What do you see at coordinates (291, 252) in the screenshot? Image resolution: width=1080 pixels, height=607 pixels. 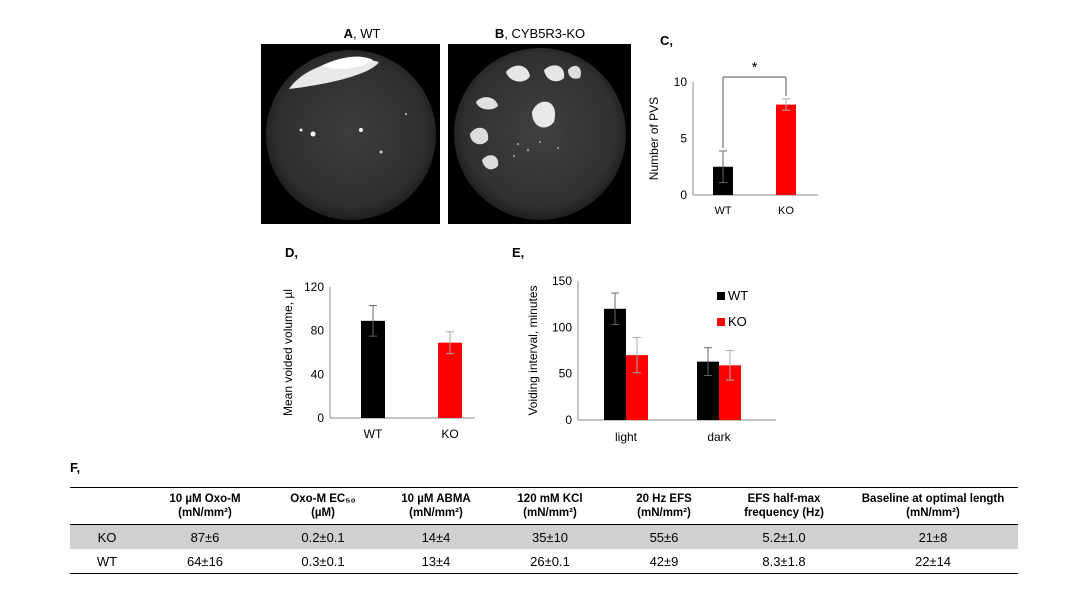 I see `panel-d-label: D,` at bounding box center [291, 252].